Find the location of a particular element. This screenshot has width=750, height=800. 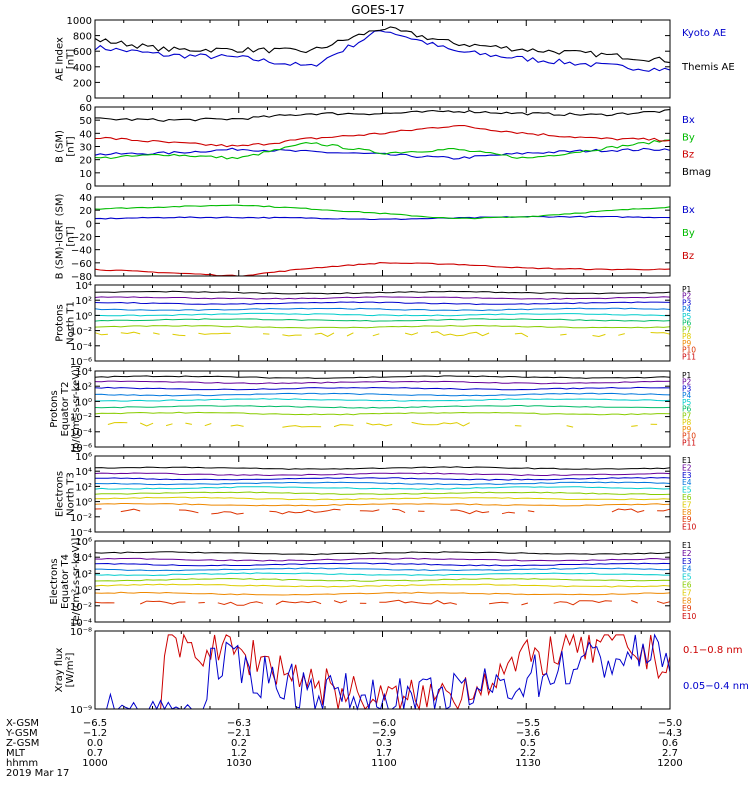

footer-value: 0.0 is located at coordinates (95, 743).